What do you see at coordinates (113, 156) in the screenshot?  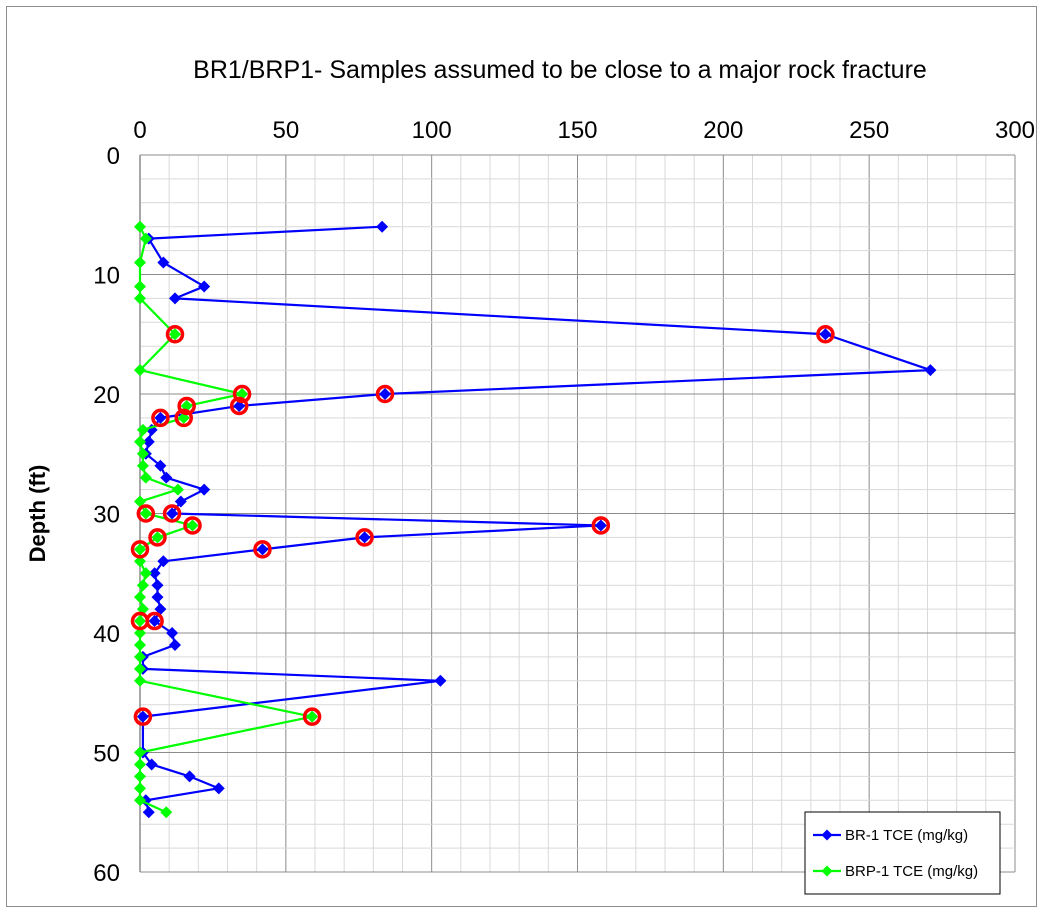 I see `y-tick-label: 0` at bounding box center [113, 156].